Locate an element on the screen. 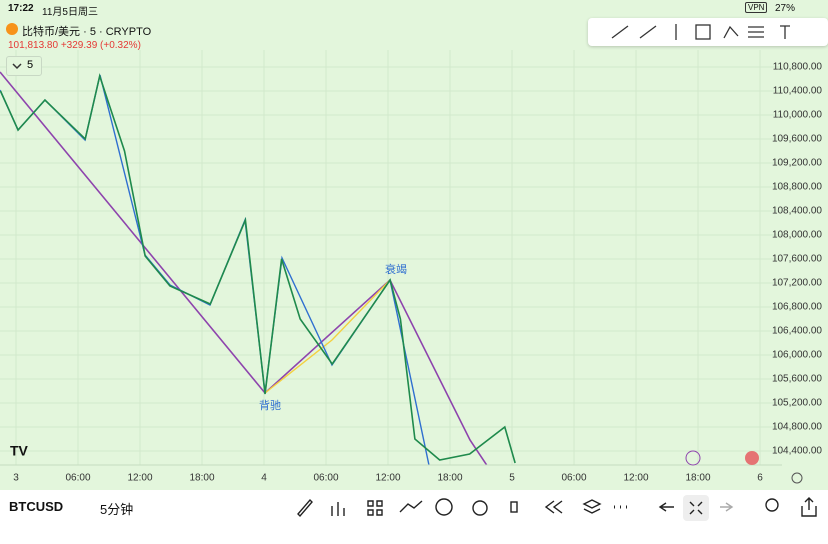 This screenshot has width=828, height=544. pattern-tool is located at coordinates (731, 32).